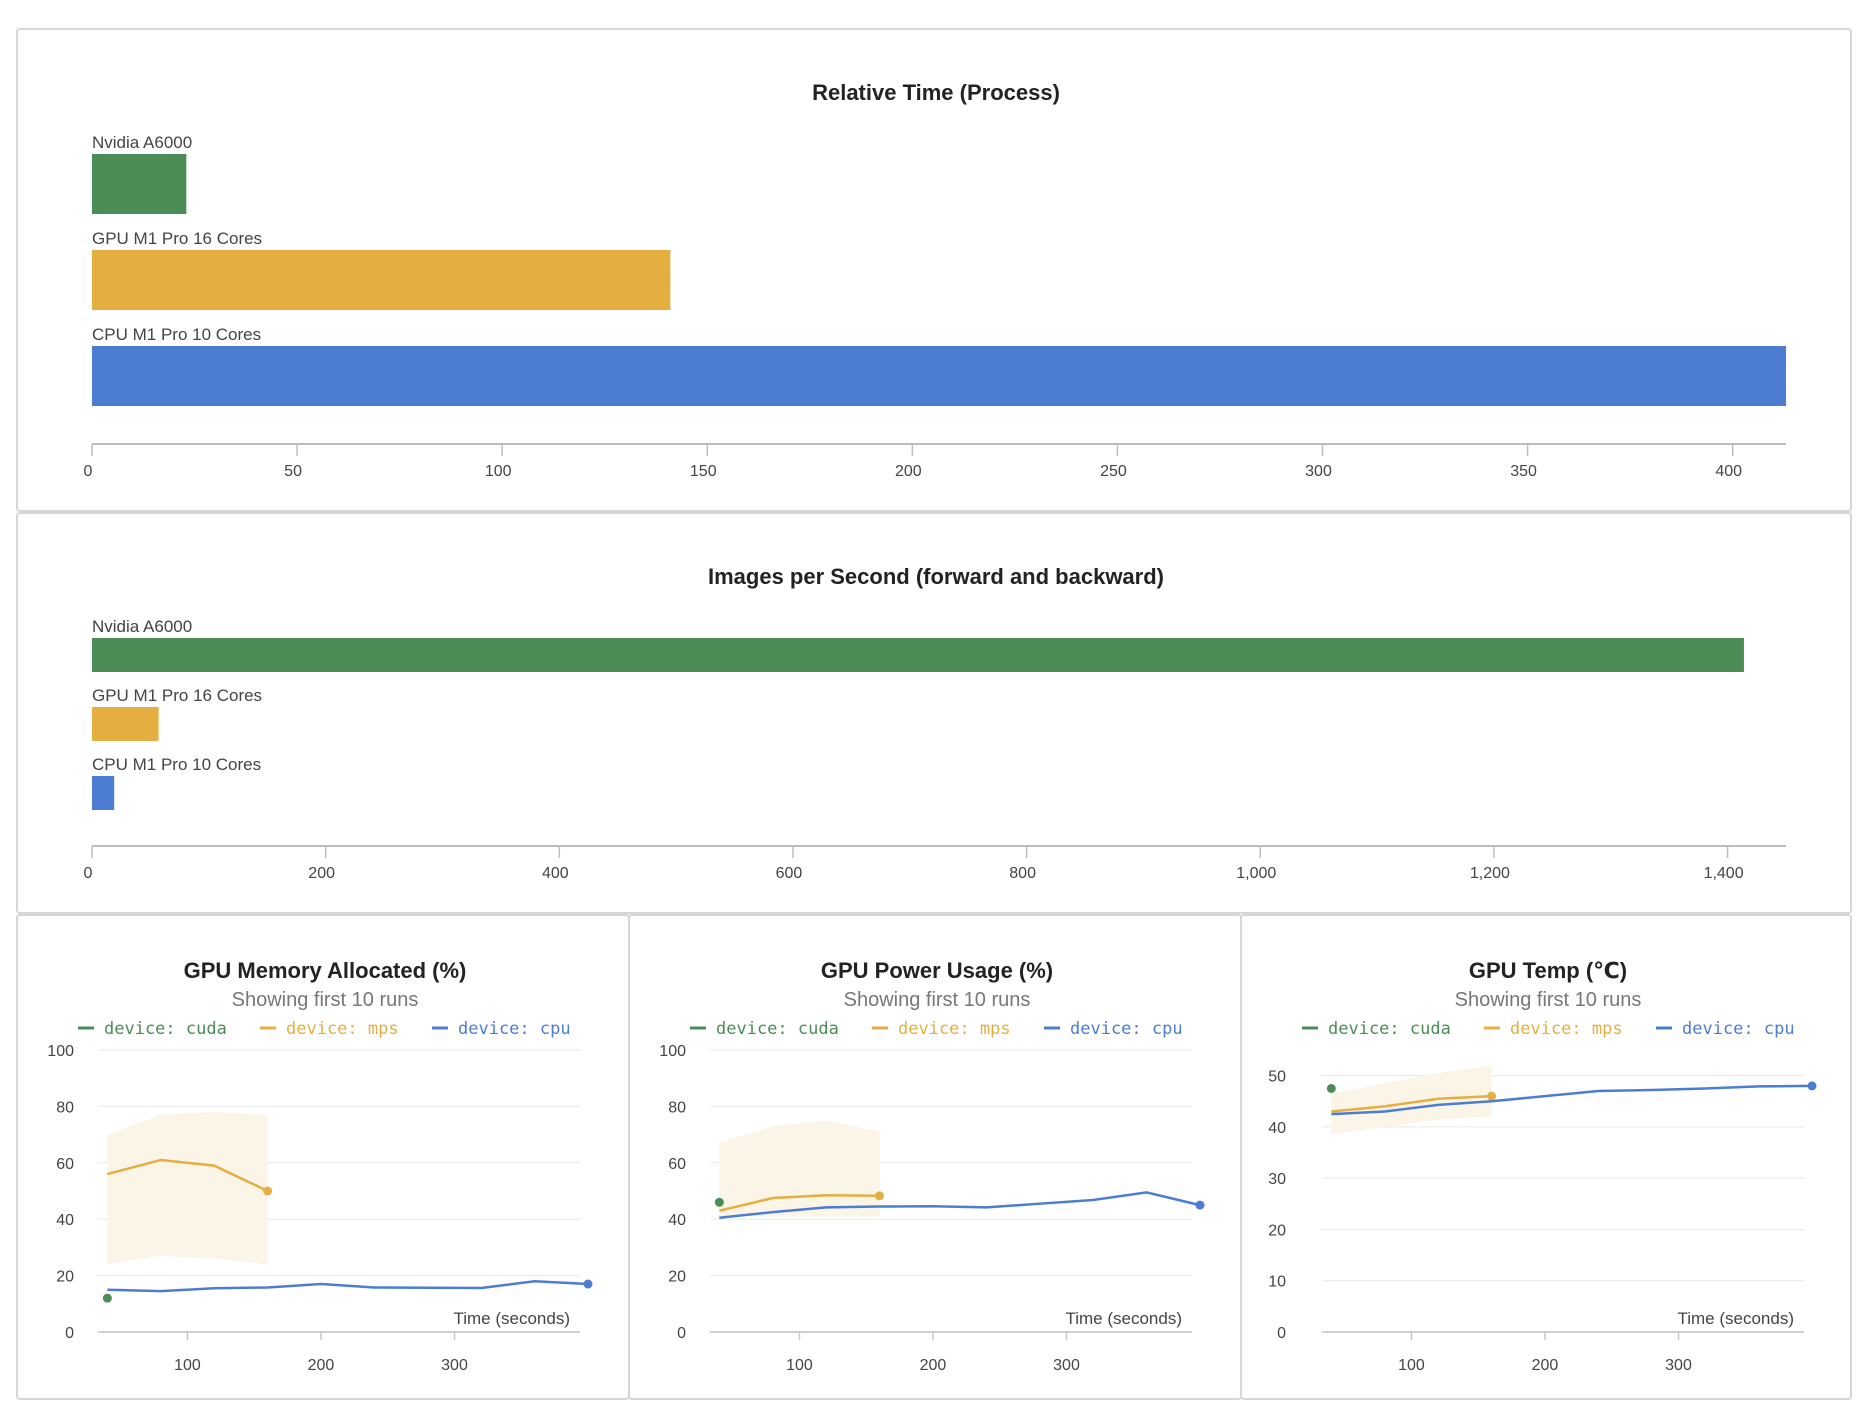  Describe the element at coordinates (1548, 970) in the screenshot. I see `gpu-temp-title: GPU Temp (℃)` at that location.